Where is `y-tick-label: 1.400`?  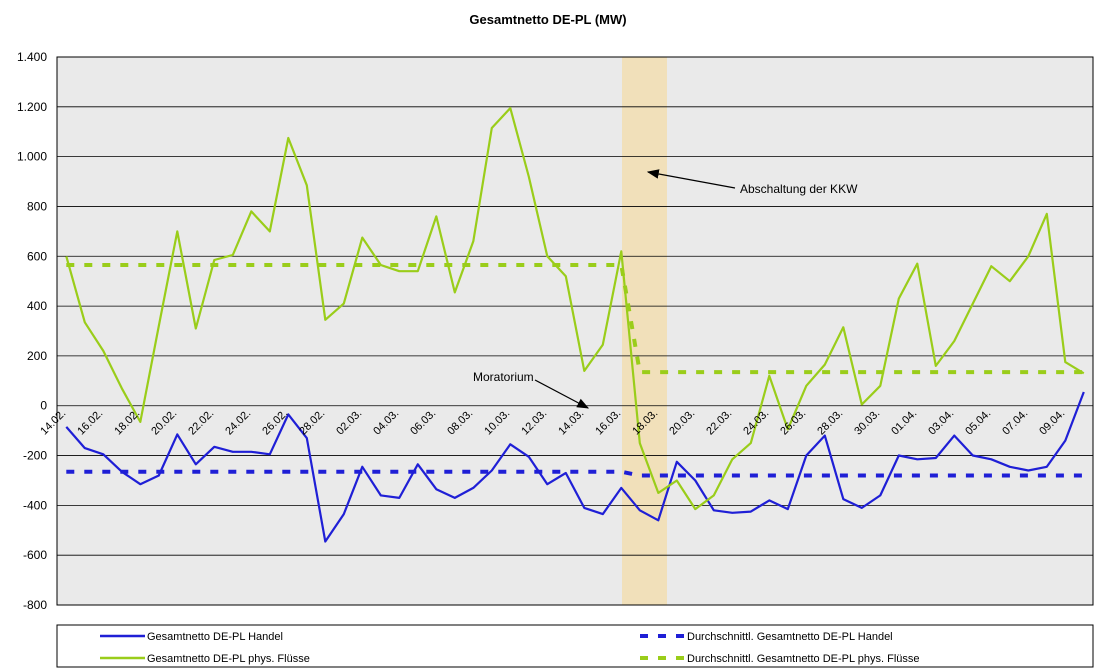 y-tick-label: 1.400 is located at coordinates (32, 57).